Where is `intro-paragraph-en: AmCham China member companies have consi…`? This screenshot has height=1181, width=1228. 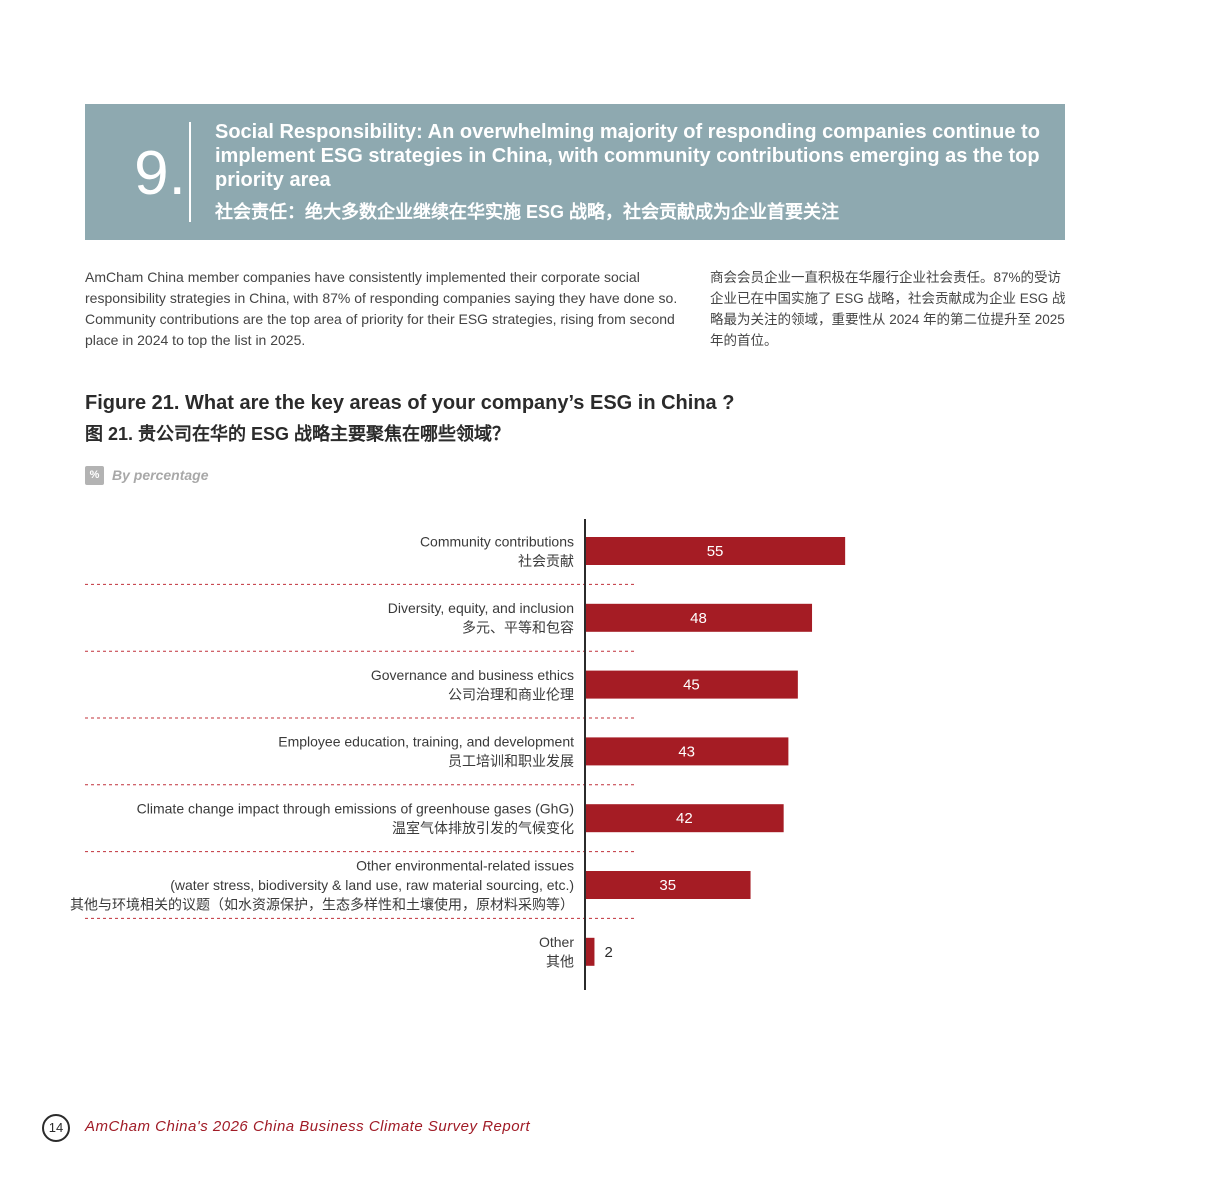 intro-paragraph-en: AmCham China member companies have consi… is located at coordinates (381, 308).